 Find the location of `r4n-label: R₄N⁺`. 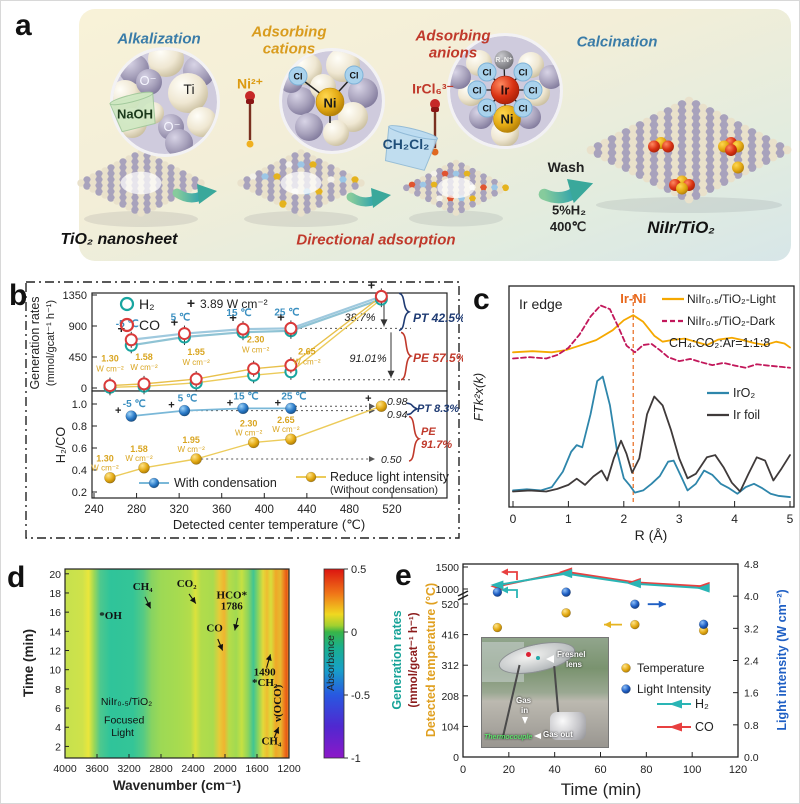

r4n-label: R₄N⁺ is located at coordinates (504, 60).